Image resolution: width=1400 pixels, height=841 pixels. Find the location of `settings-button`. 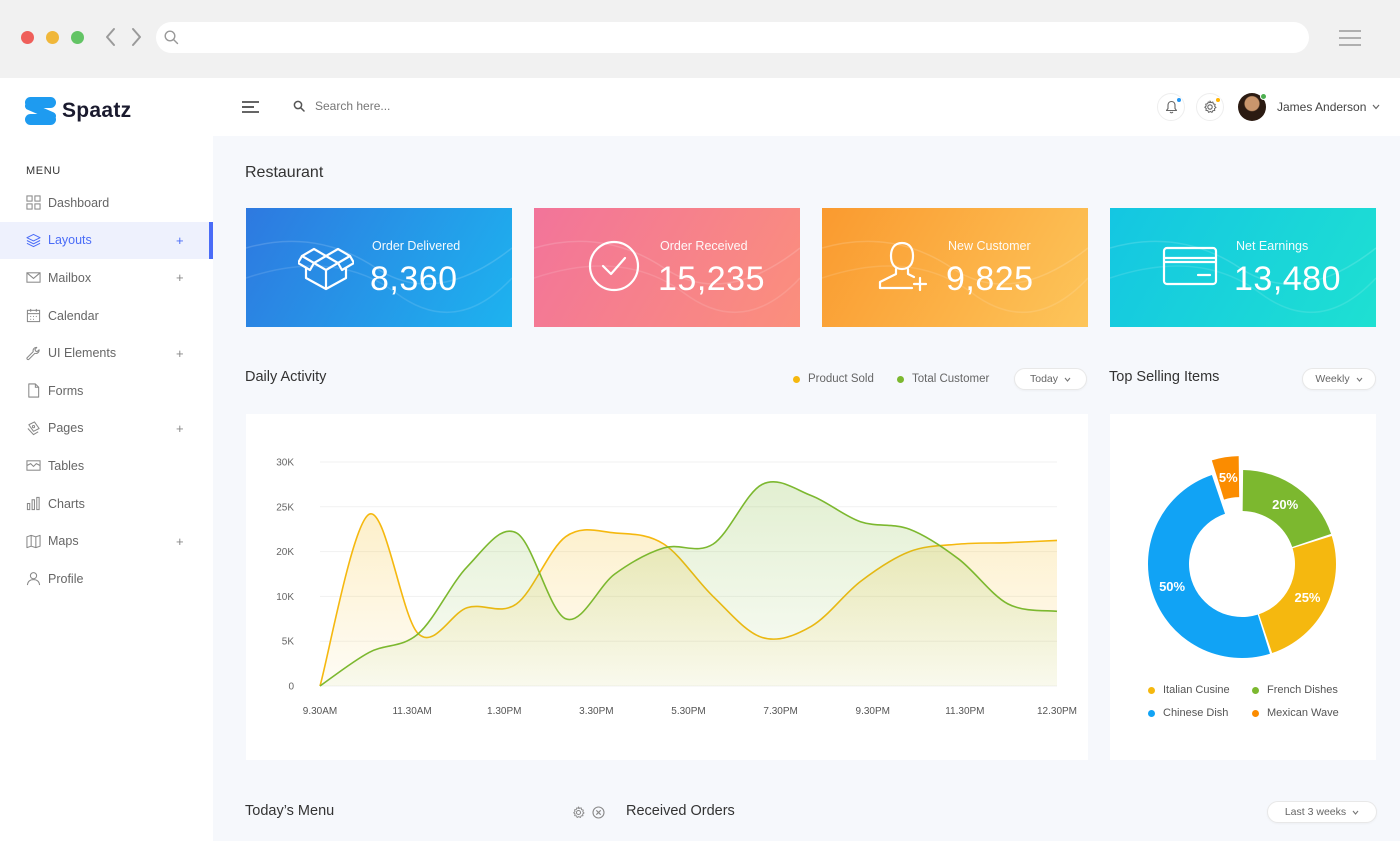

settings-button is located at coordinates (1210, 107).